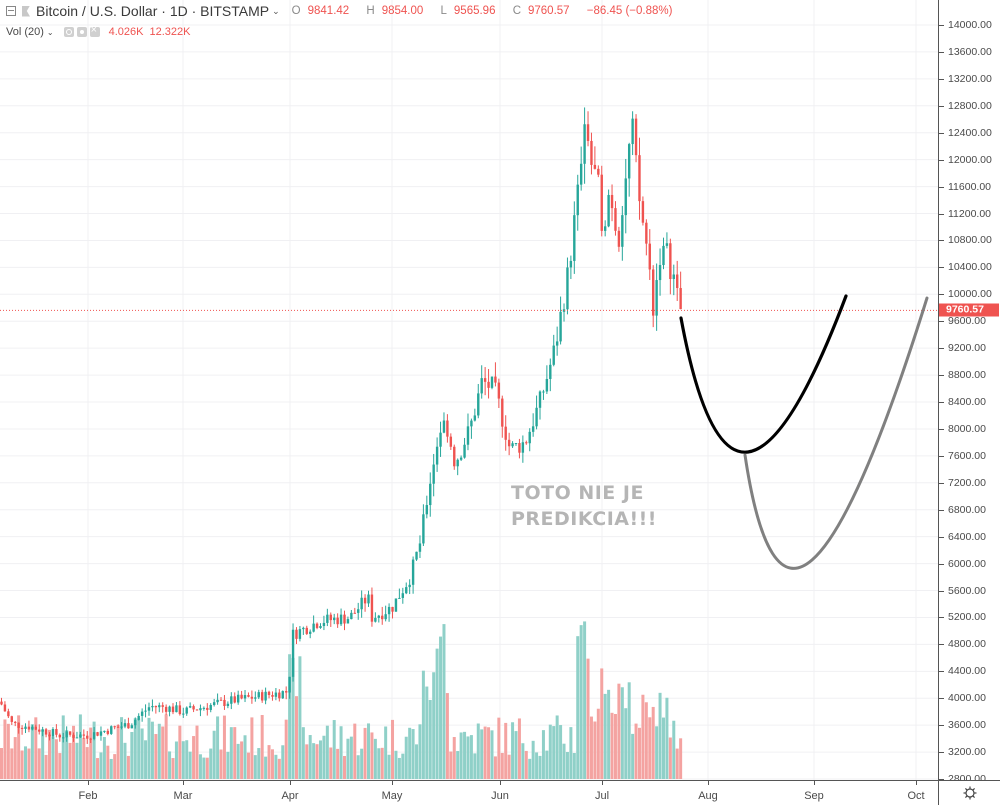 The image size is (1000, 805). What do you see at coordinates (602, 796) in the screenshot?
I see `x-tick-label: Jul` at bounding box center [602, 796].